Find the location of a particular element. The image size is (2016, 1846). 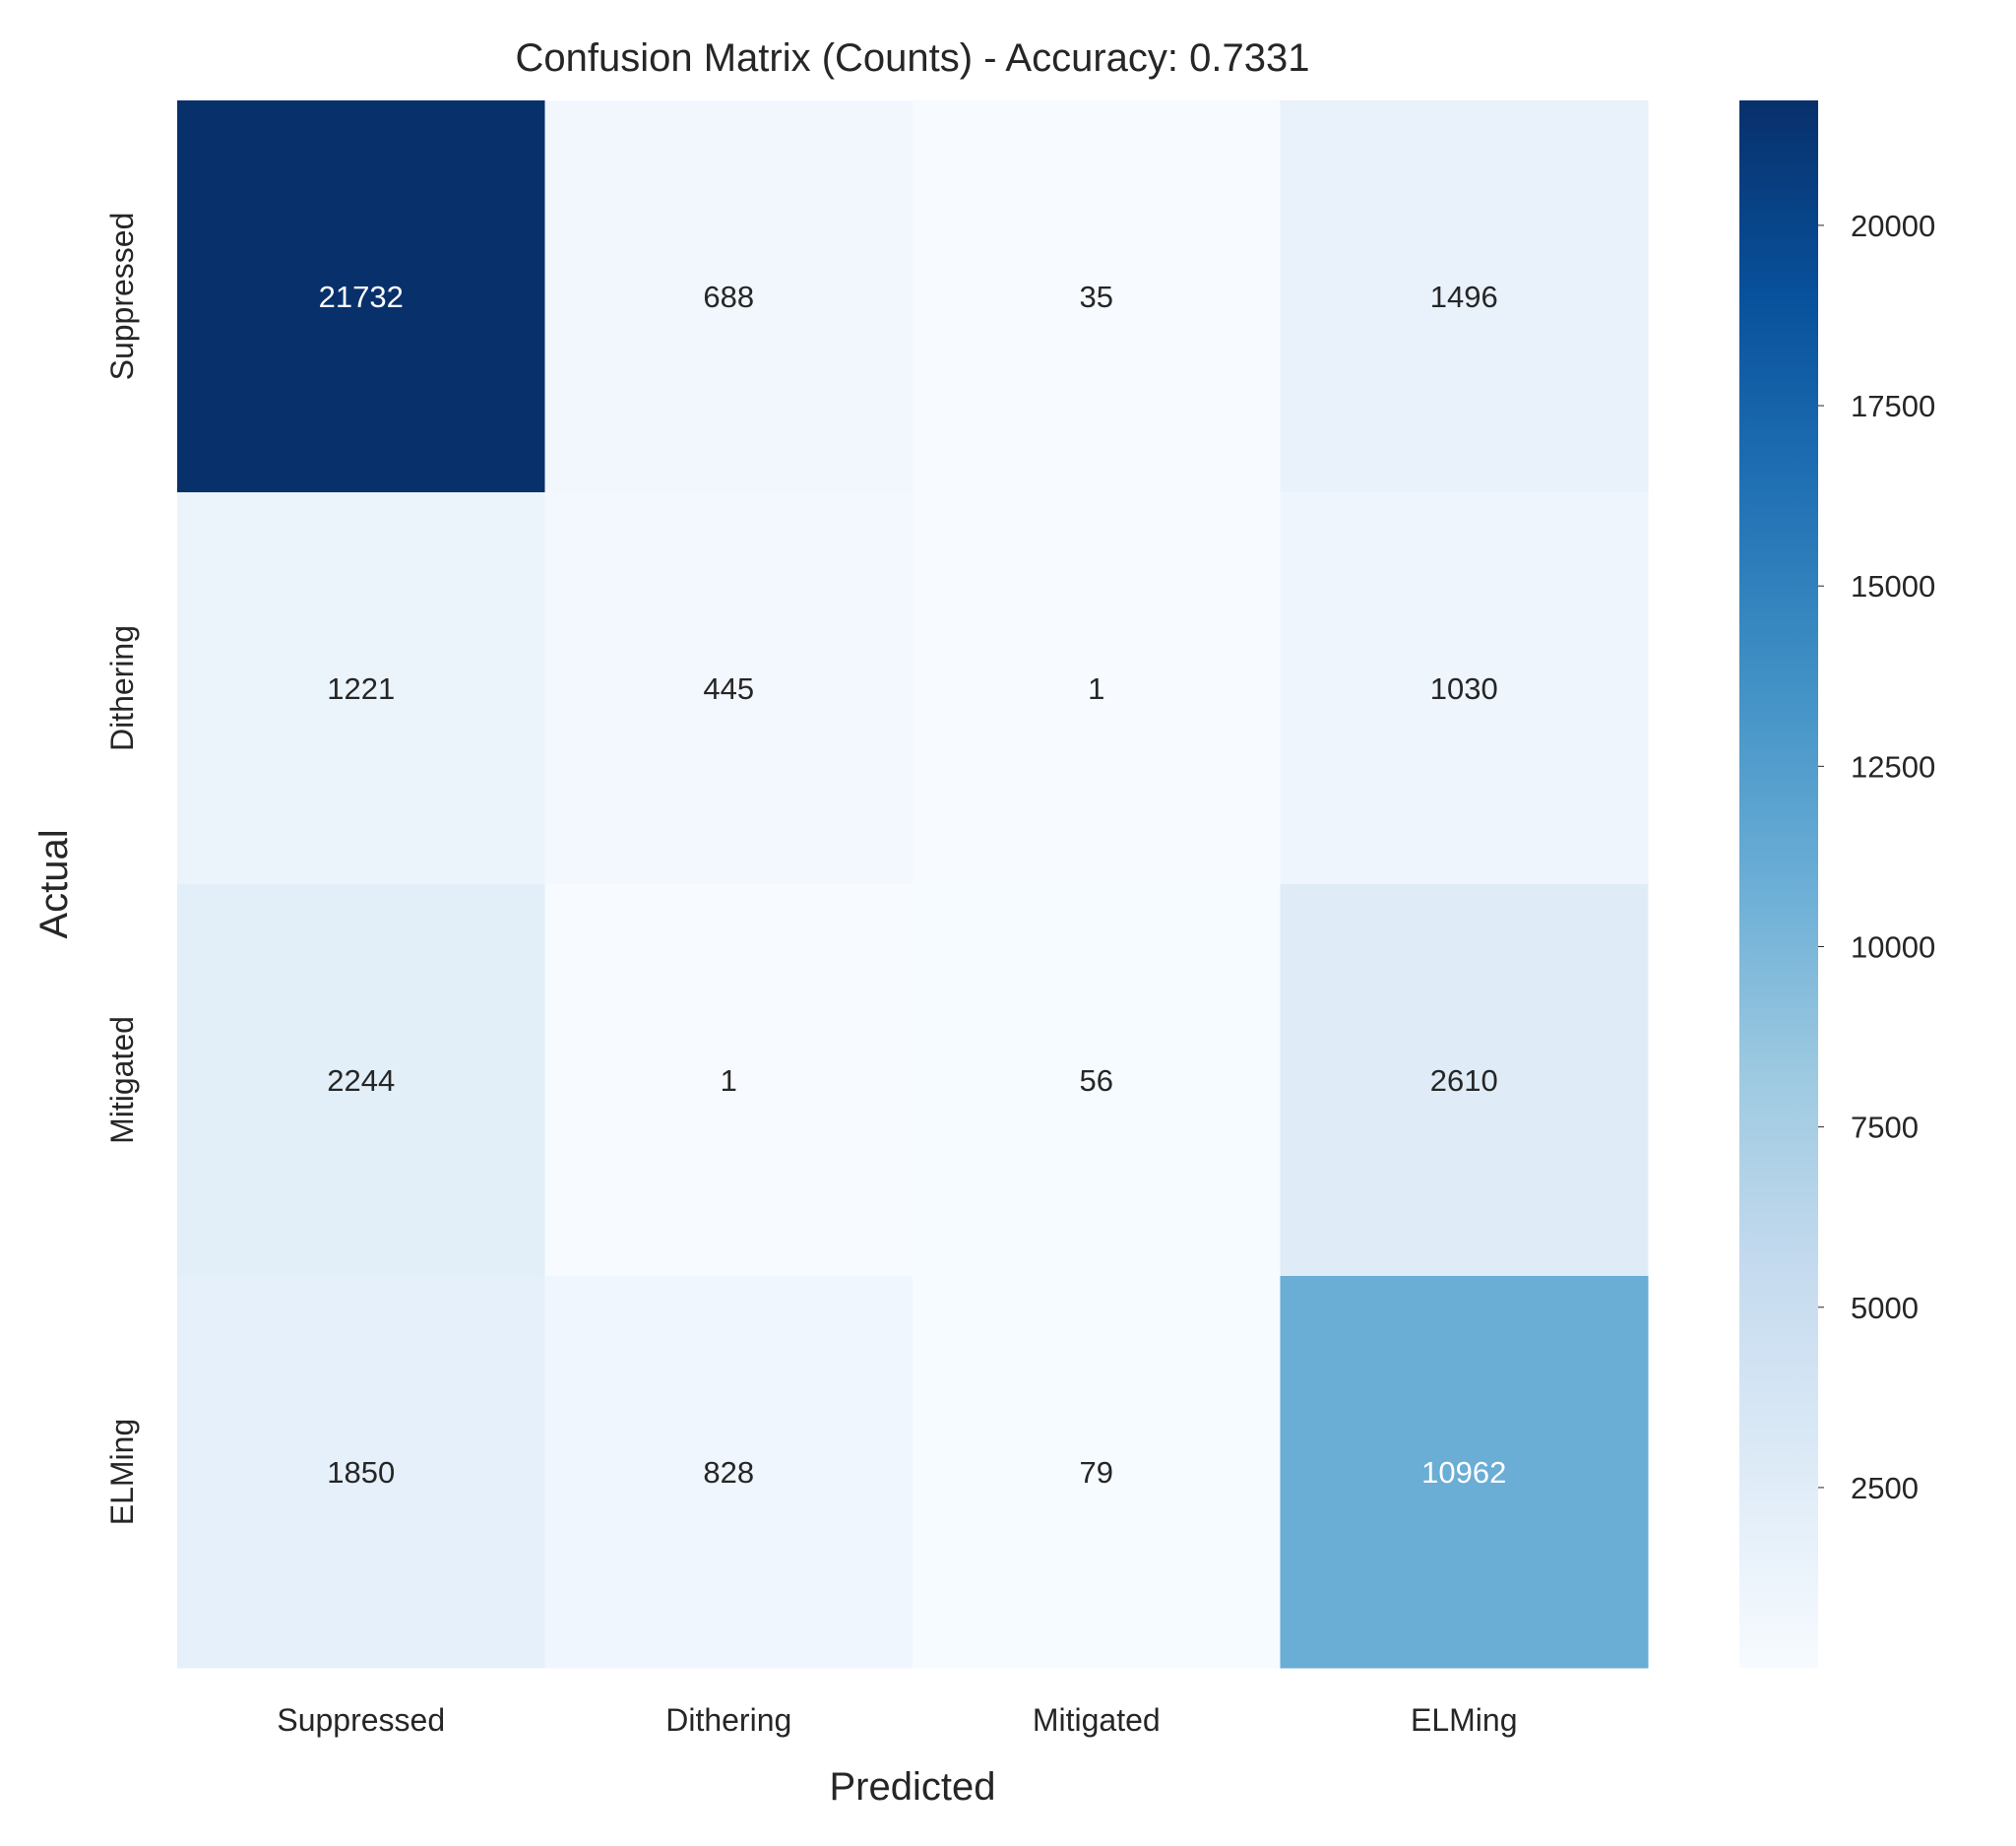

cell-value-label: 56 is located at coordinates (1096, 1080).